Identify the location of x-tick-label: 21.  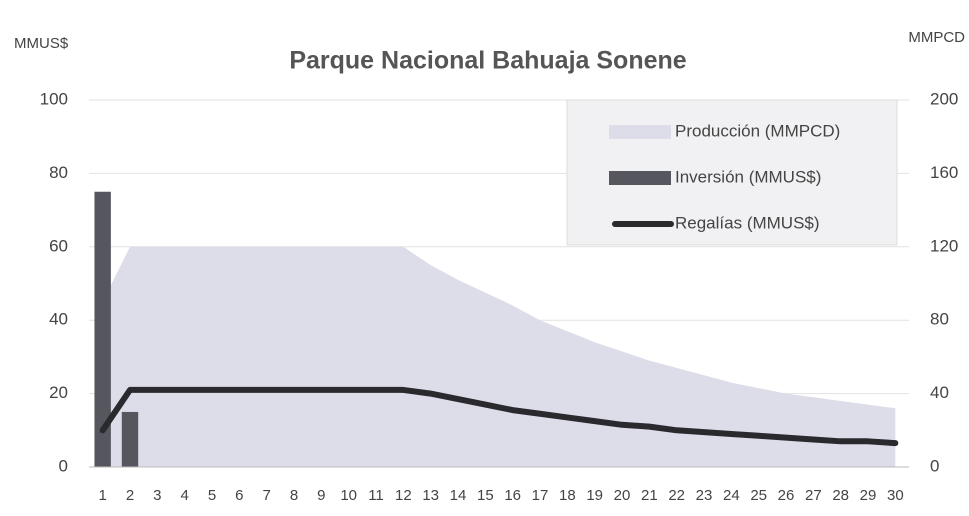
(649, 495).